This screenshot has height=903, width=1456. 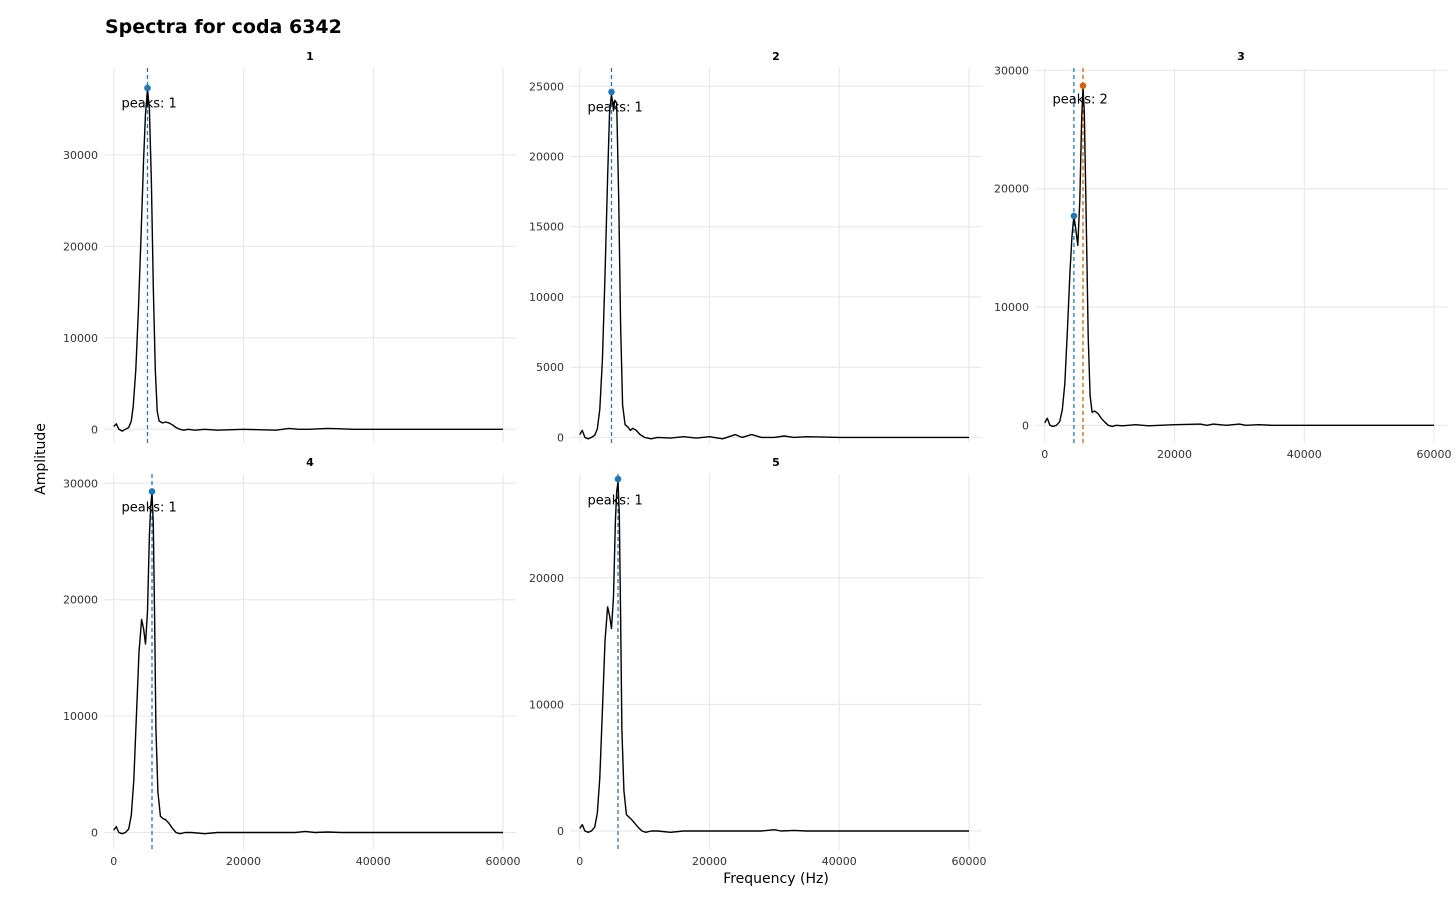 I want to click on chart-title: Spectra for coda 6342, so click(x=223, y=27).